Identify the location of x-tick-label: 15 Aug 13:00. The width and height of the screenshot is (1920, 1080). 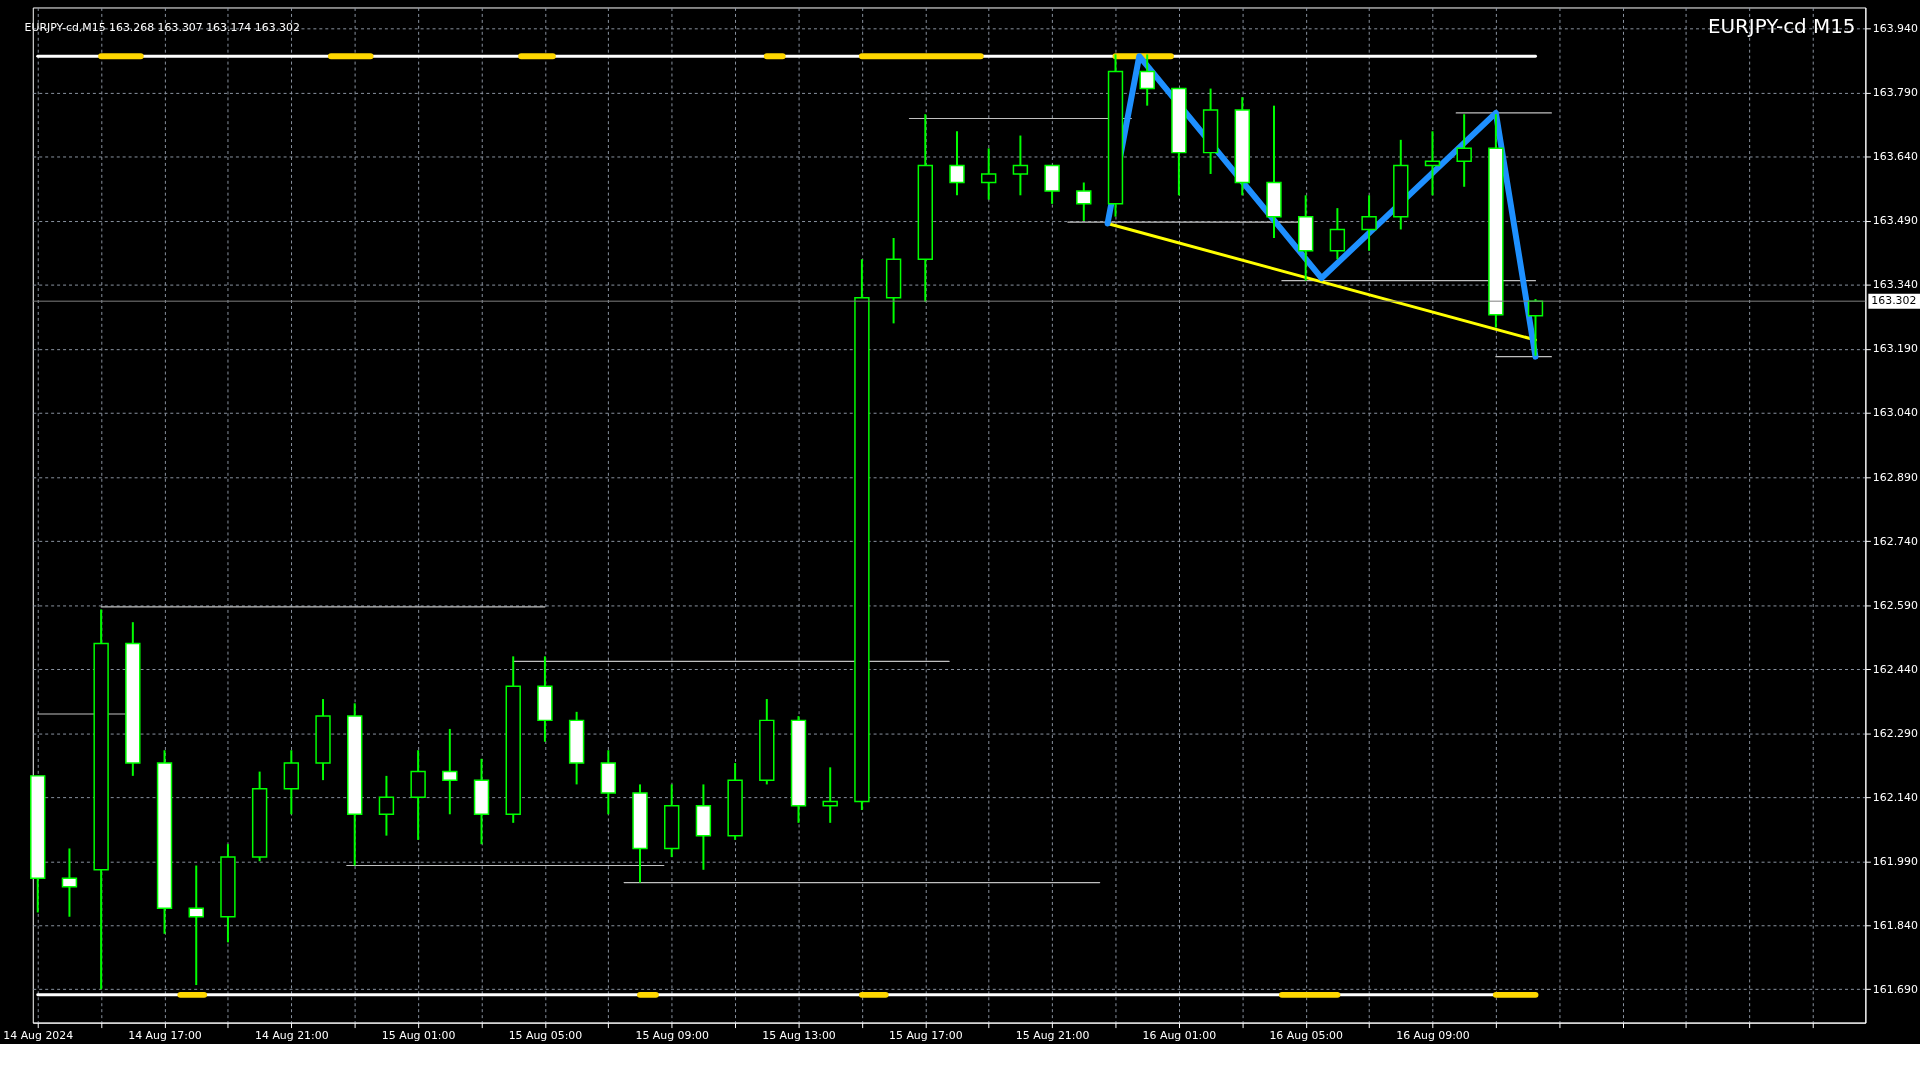
(799, 1035).